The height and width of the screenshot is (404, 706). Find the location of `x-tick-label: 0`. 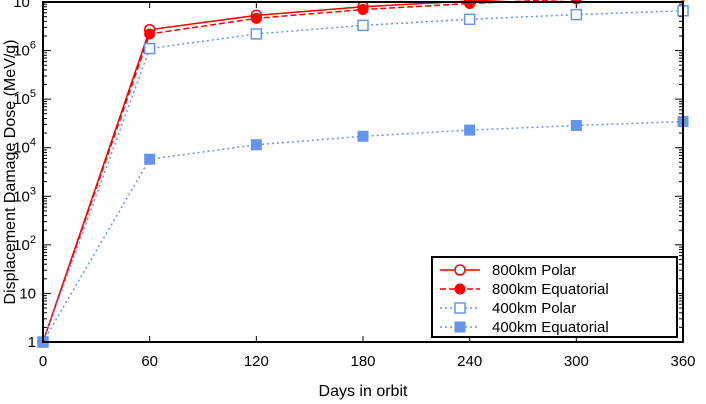

x-tick-label: 0 is located at coordinates (43, 361).